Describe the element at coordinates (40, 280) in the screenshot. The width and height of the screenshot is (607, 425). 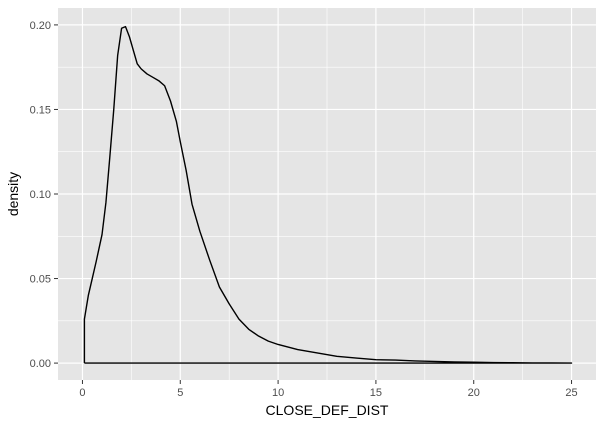
I see `y-tick-label: 0.05` at that location.